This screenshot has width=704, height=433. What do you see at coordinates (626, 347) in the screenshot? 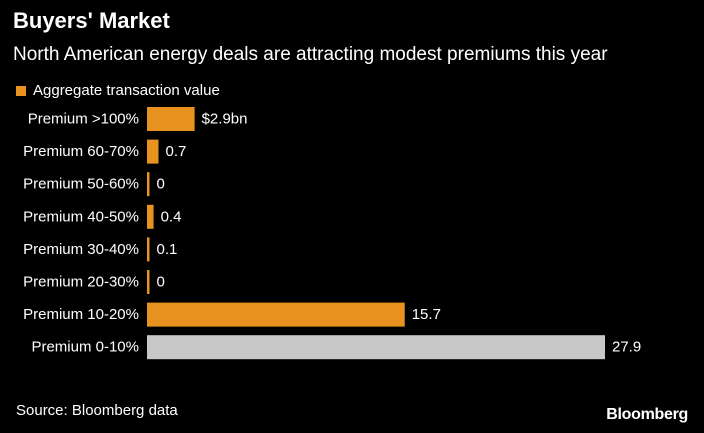
I see `value-label: 27.9` at bounding box center [626, 347].